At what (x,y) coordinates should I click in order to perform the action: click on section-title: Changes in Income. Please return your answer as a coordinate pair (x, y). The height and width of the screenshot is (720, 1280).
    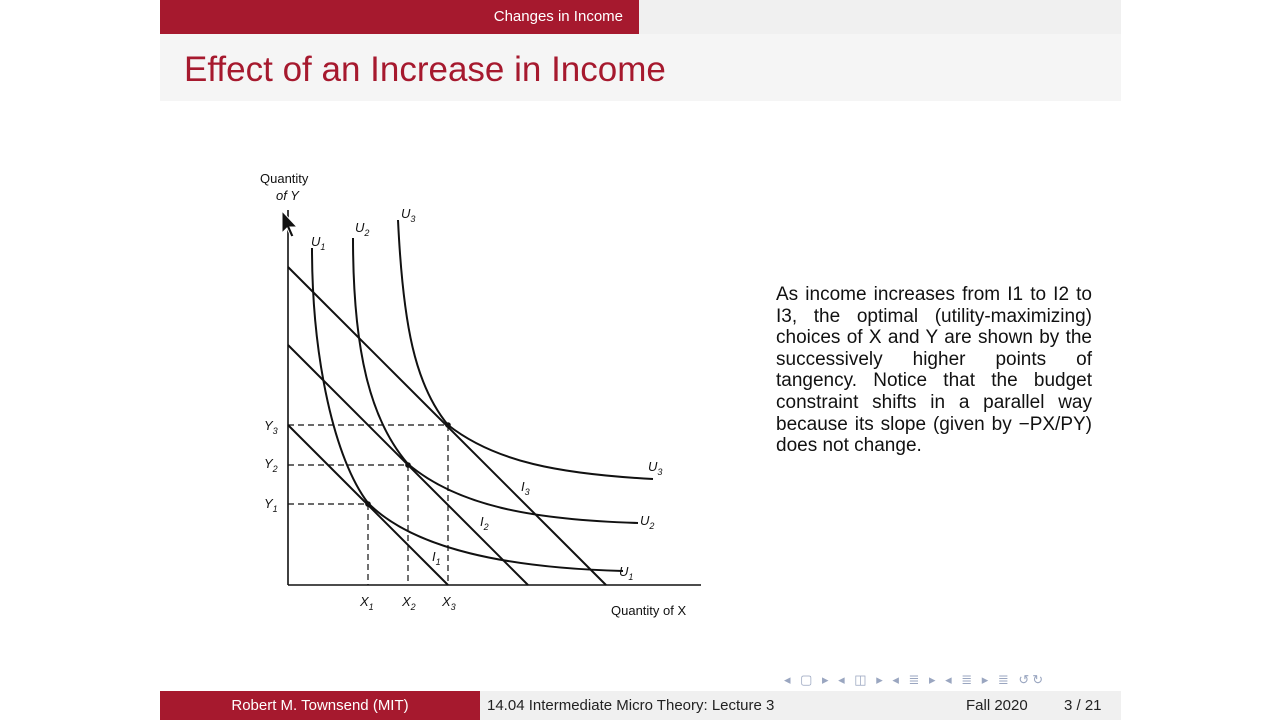
    Looking at the image, I should click on (558, 16).